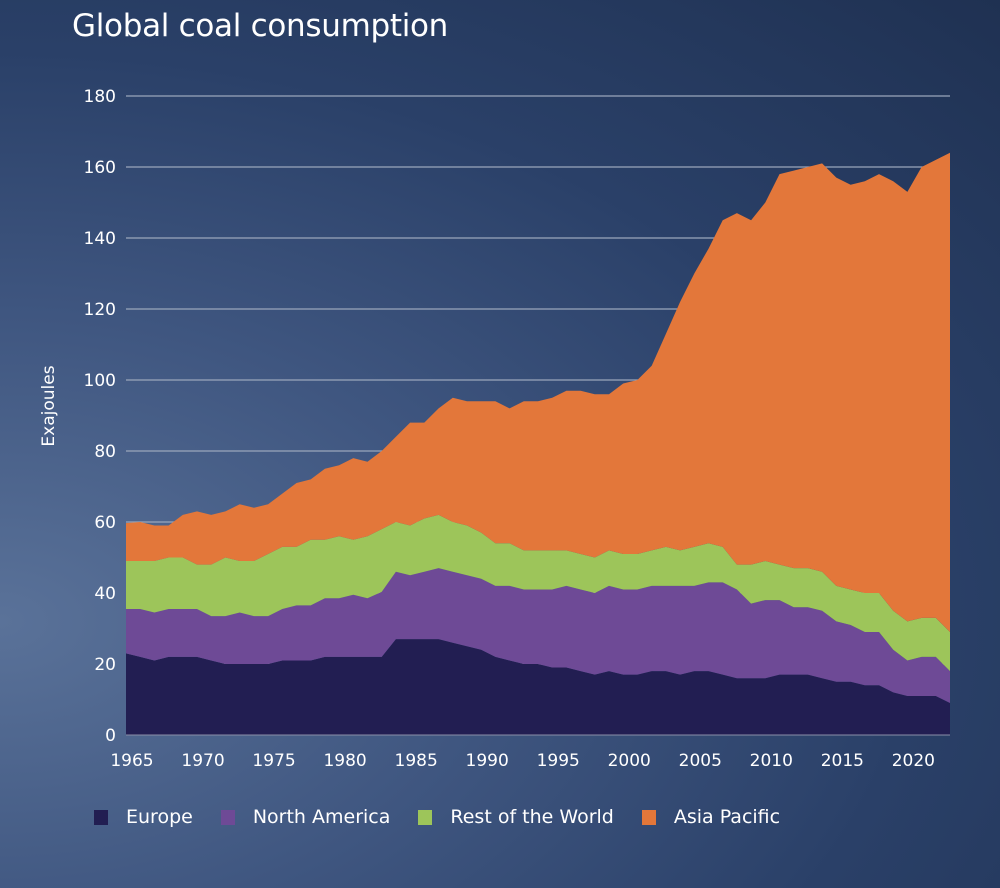  Describe the element at coordinates (629, 761) in the screenshot. I see `x-tick-label-2000: 2000` at that location.